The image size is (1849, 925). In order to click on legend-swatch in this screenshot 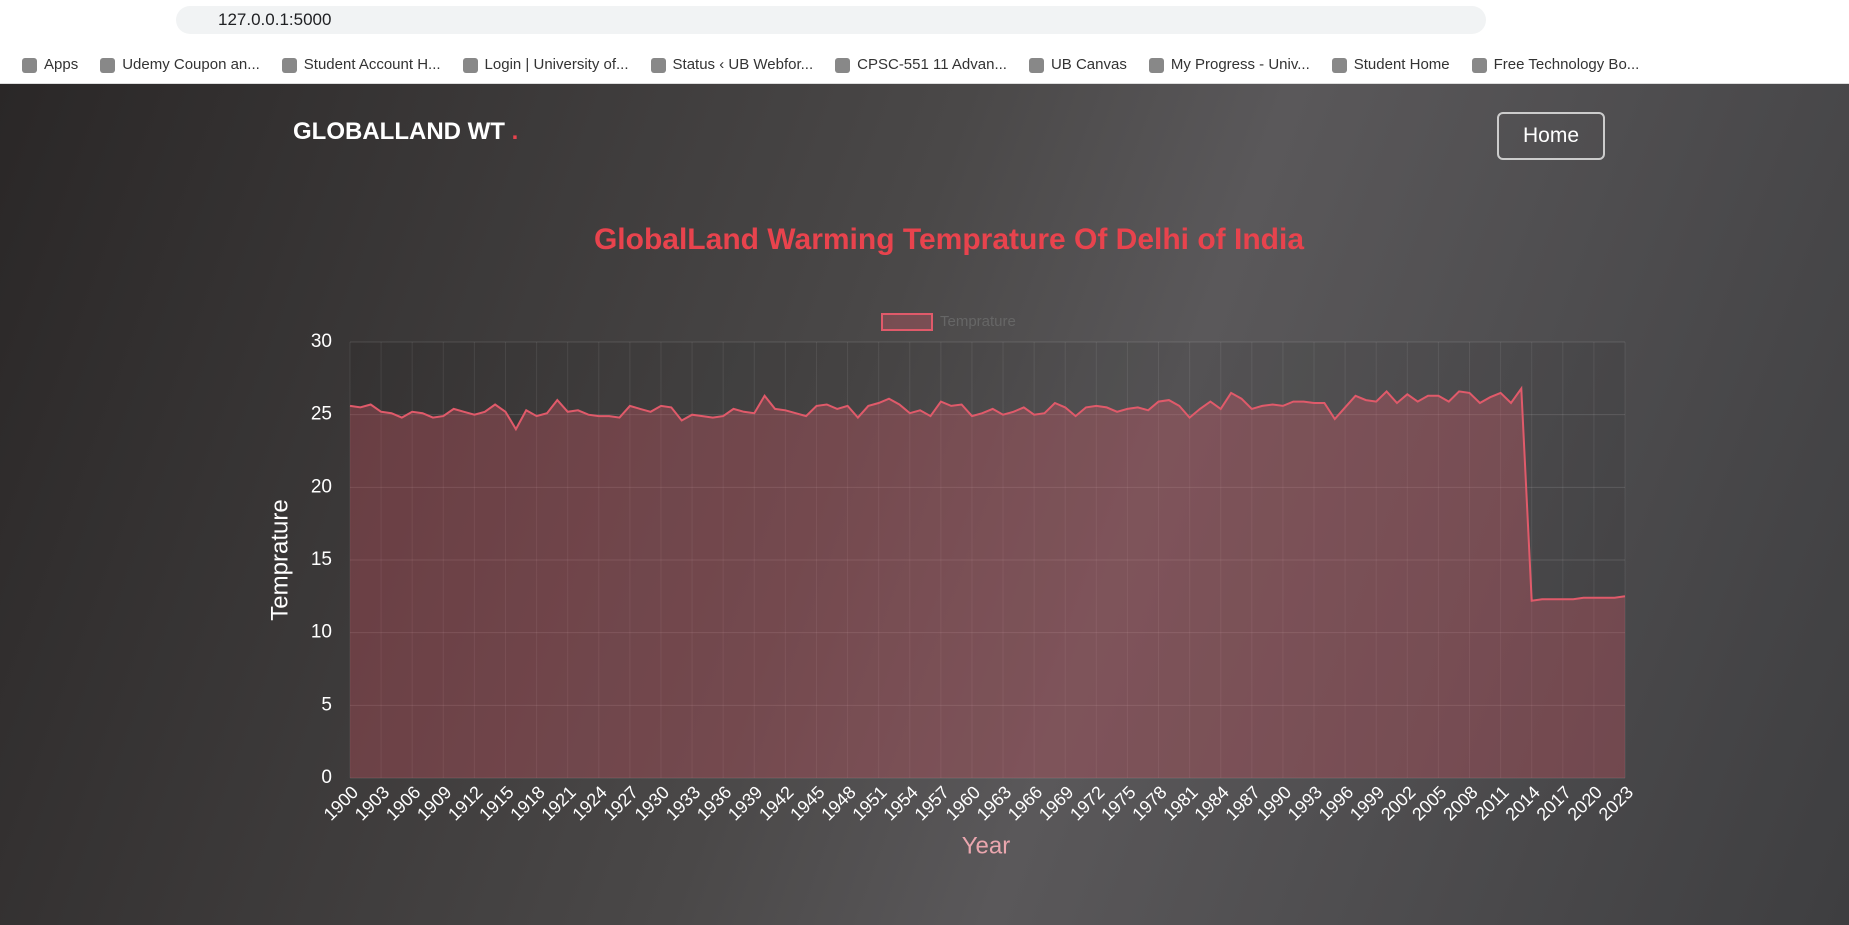, I will do `click(907, 322)`.